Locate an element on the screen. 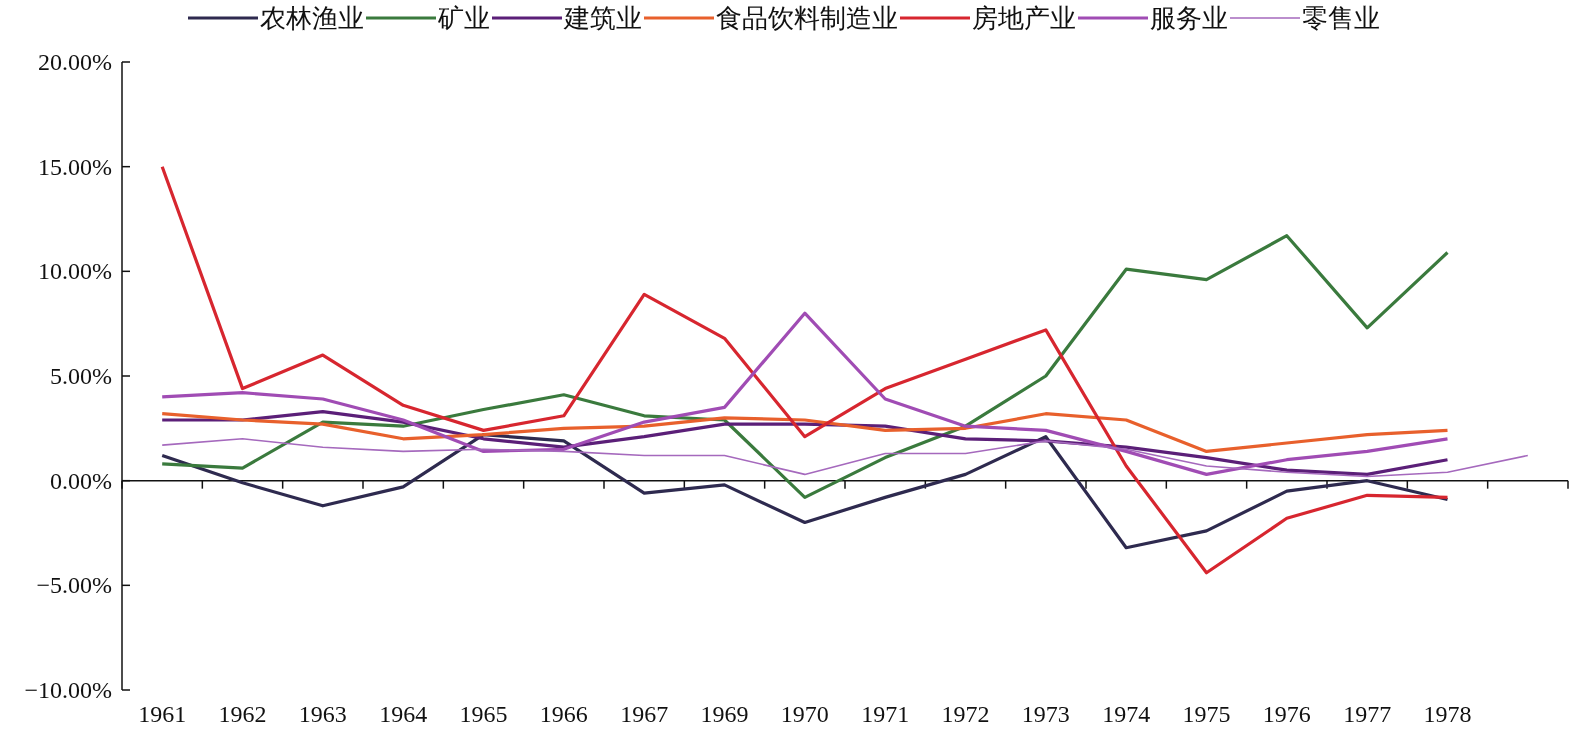  ytick: 20.00% is located at coordinates (75, 62).